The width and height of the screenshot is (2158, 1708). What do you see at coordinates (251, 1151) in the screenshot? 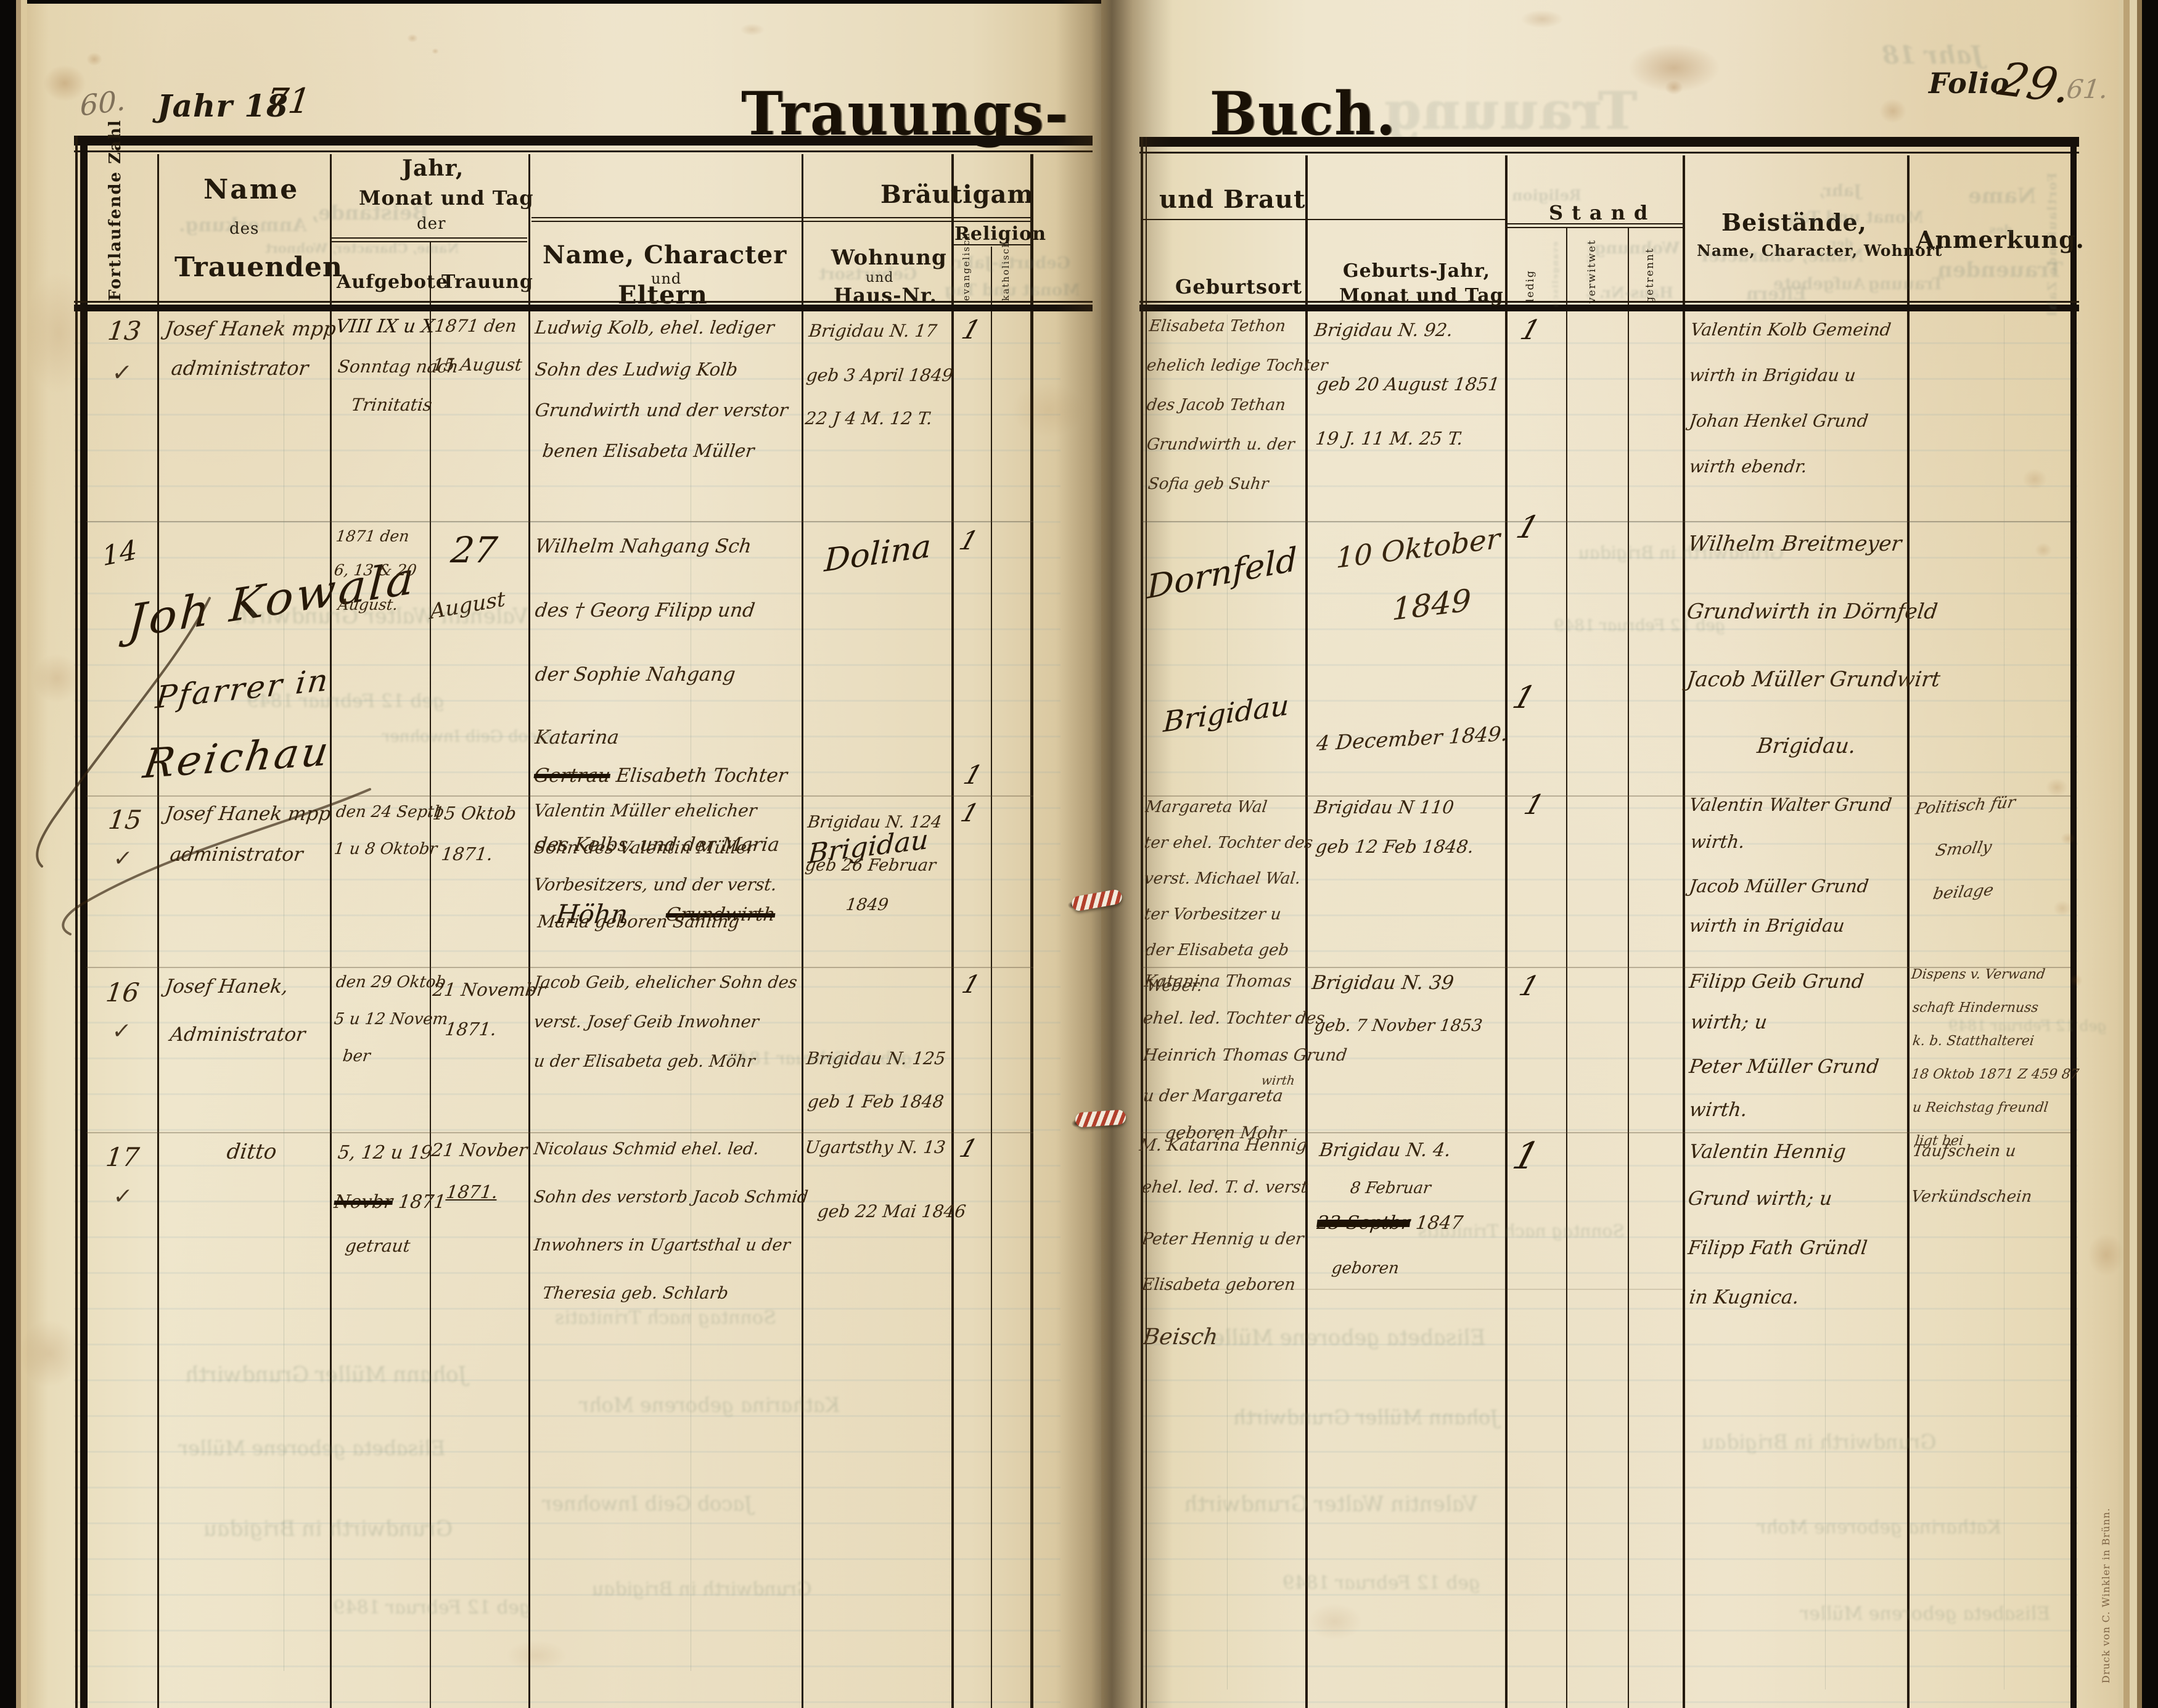
I see `row17-officiant-ditto: ditto` at bounding box center [251, 1151].